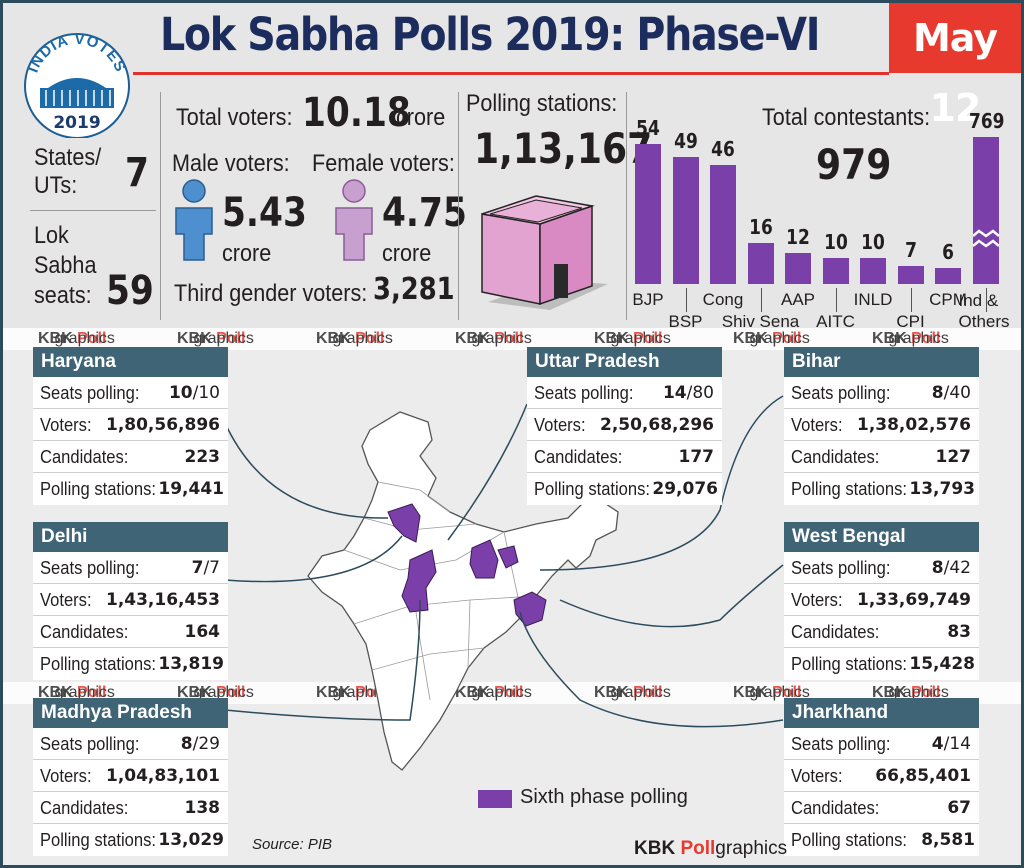 This screenshot has height=868, width=1024. Describe the element at coordinates (419, 581) in the screenshot. I see `region-madhya-pradesh` at that location.